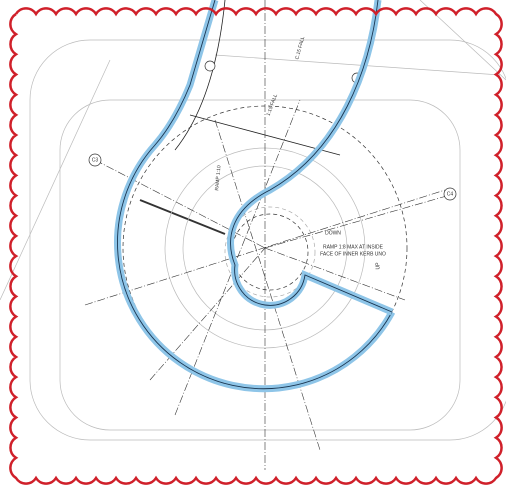  Describe the element at coordinates (378, 266) in the screenshot. I see `direction-label: UP` at that location.